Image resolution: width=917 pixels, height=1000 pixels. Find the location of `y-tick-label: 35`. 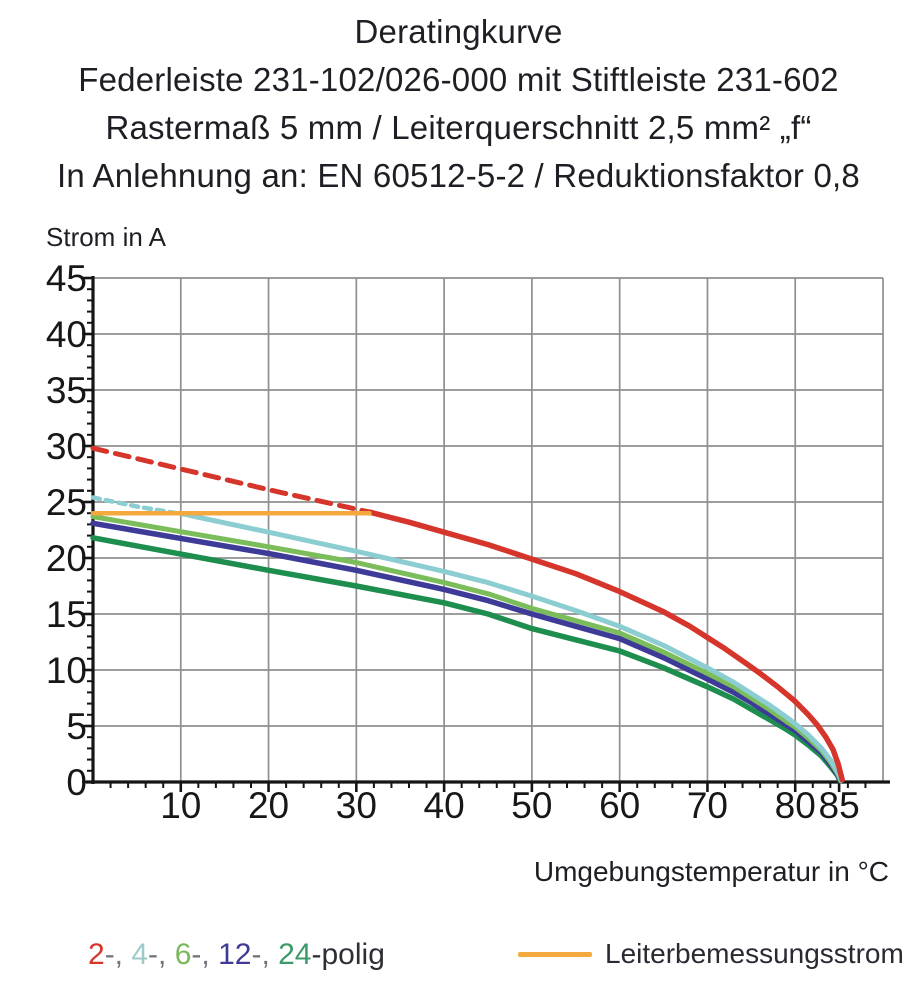

y-tick-label: 35 is located at coordinates (66, 390).